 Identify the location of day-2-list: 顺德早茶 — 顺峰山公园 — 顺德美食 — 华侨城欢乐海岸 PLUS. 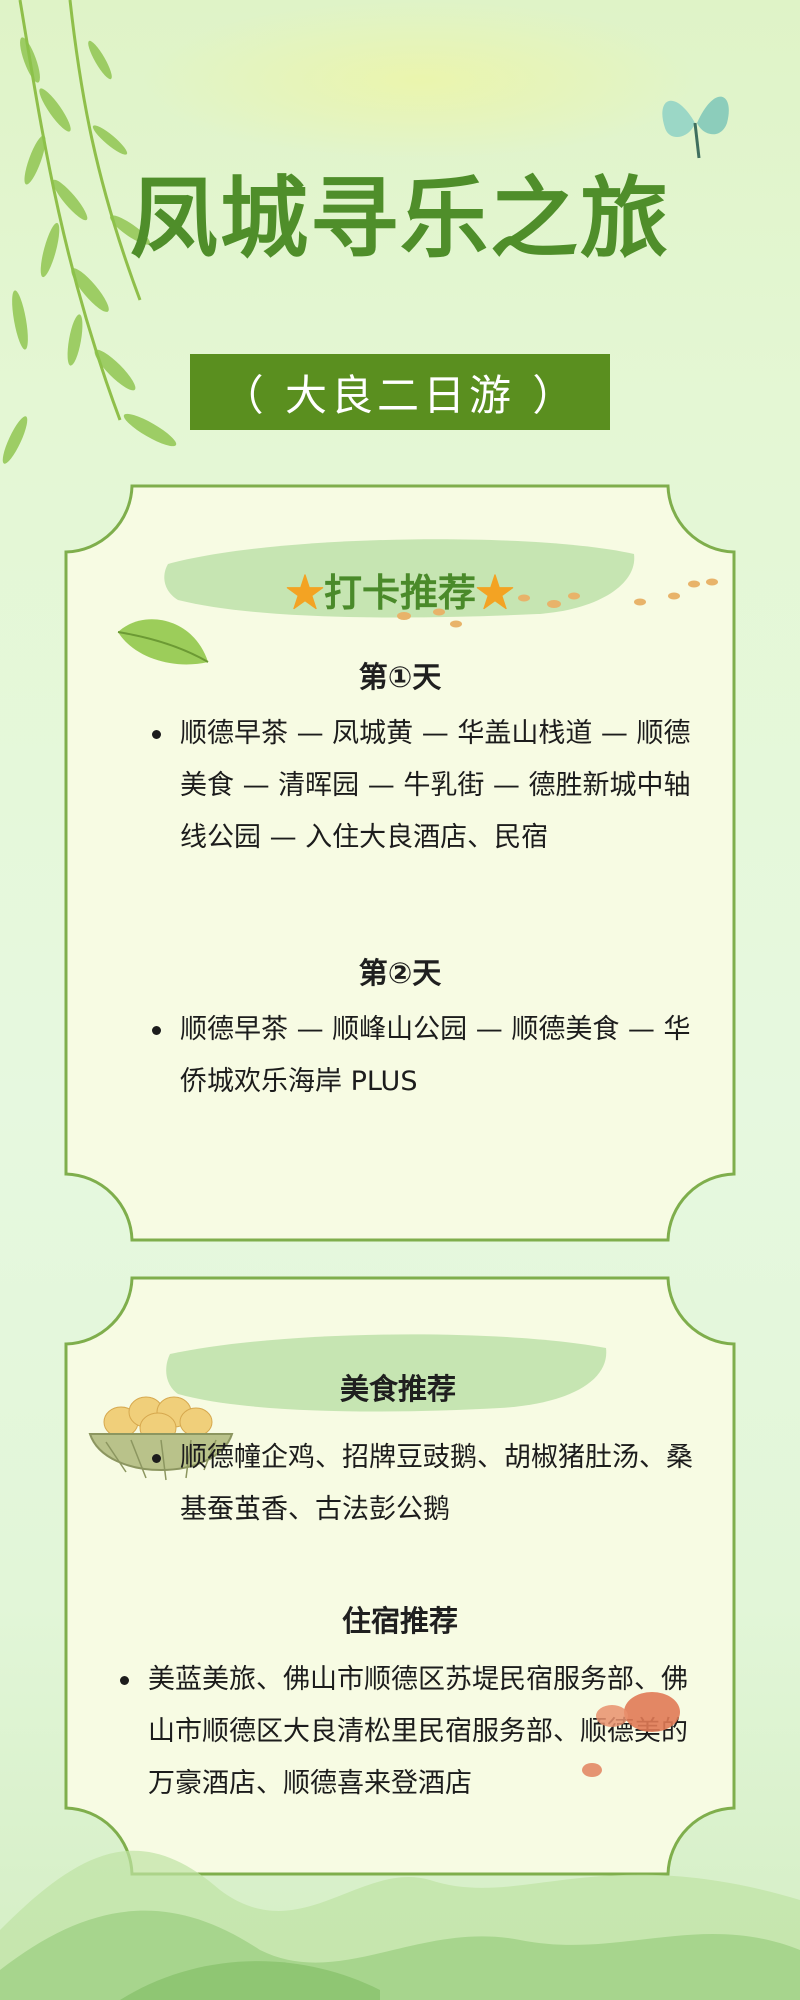
(426, 1056).